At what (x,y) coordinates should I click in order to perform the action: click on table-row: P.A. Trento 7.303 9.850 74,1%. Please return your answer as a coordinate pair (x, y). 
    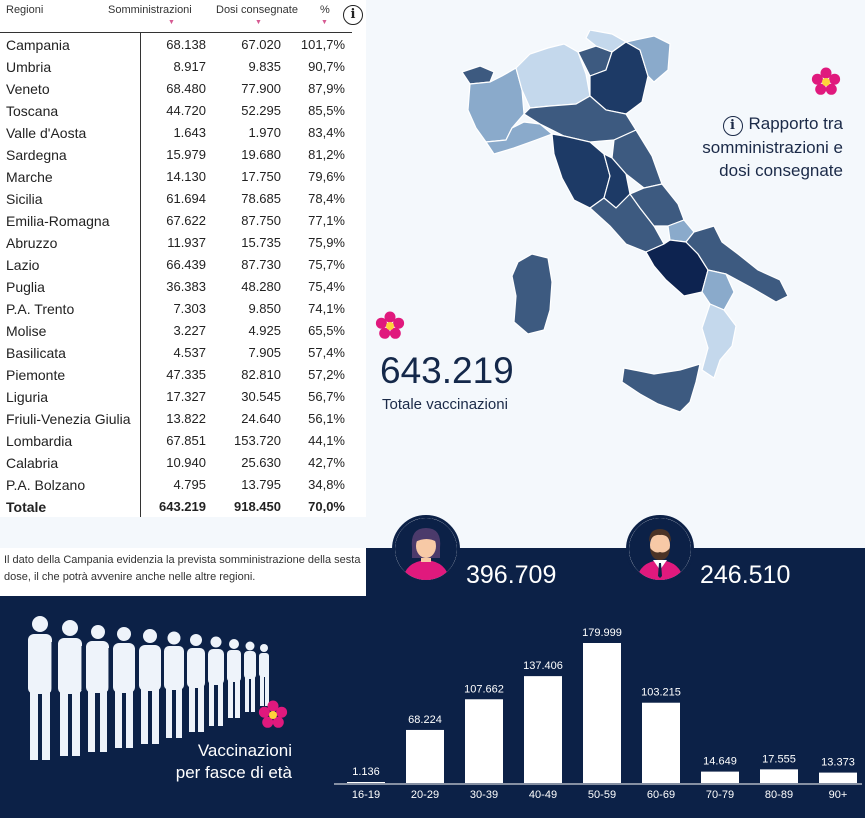
    Looking at the image, I should click on (176, 309).